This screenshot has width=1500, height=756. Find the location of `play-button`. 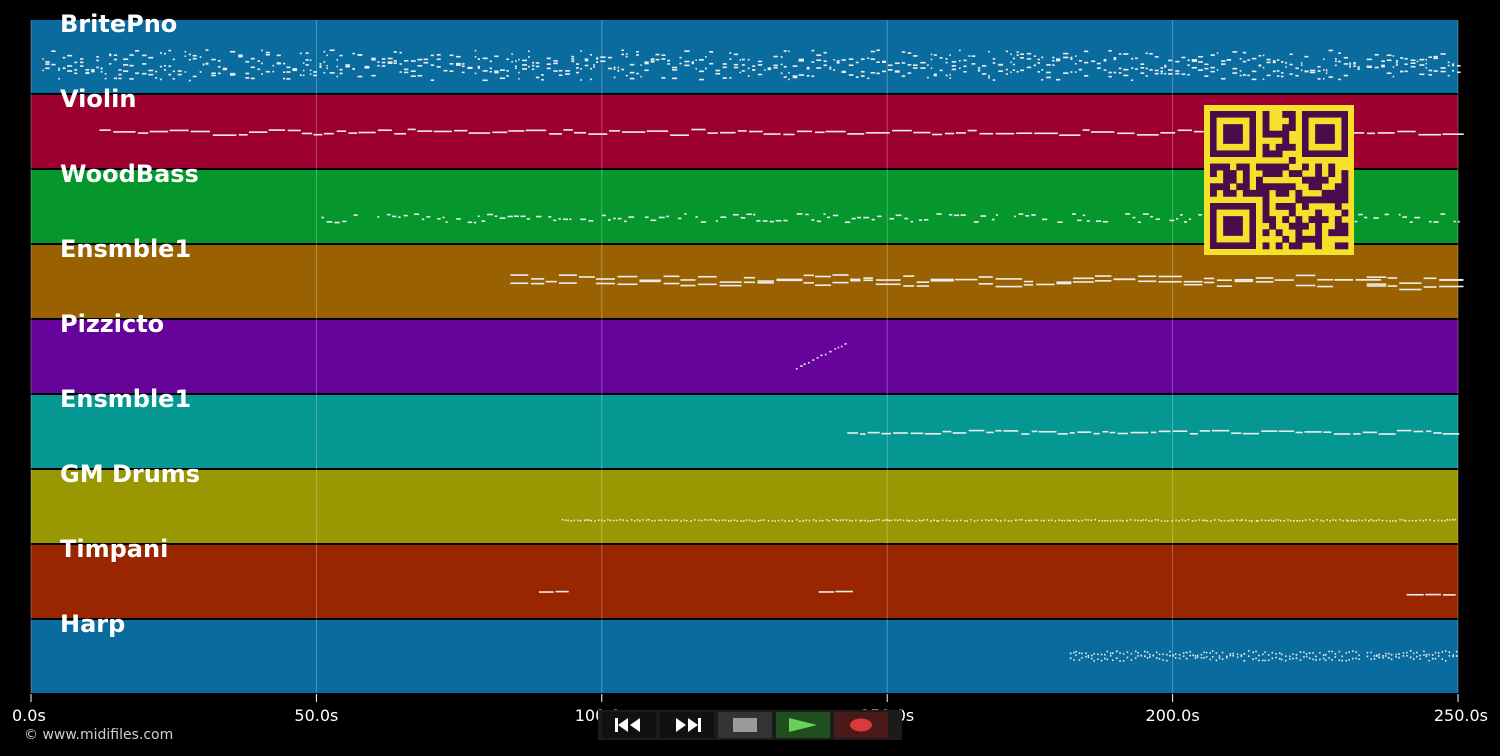

play-button is located at coordinates (803, 725).